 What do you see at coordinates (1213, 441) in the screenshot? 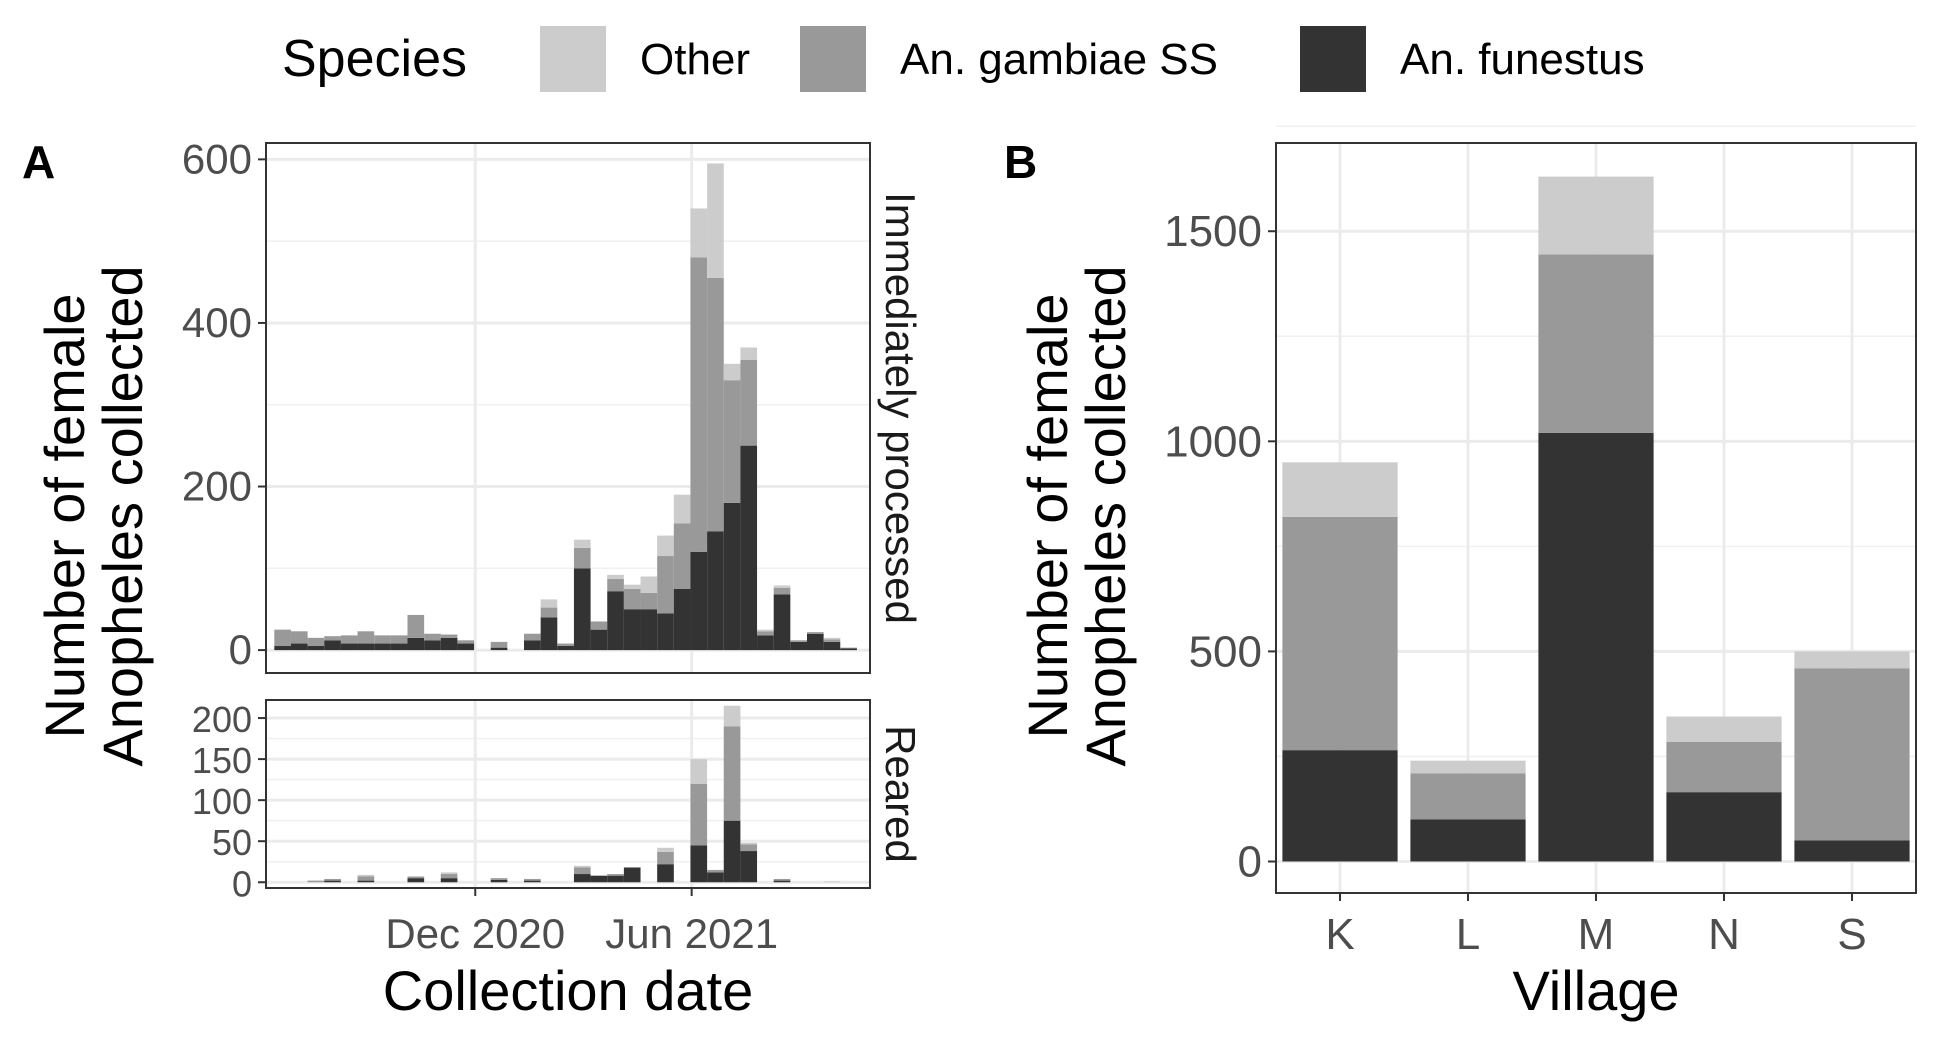
I see `y-tick-label: 1000` at bounding box center [1213, 441].